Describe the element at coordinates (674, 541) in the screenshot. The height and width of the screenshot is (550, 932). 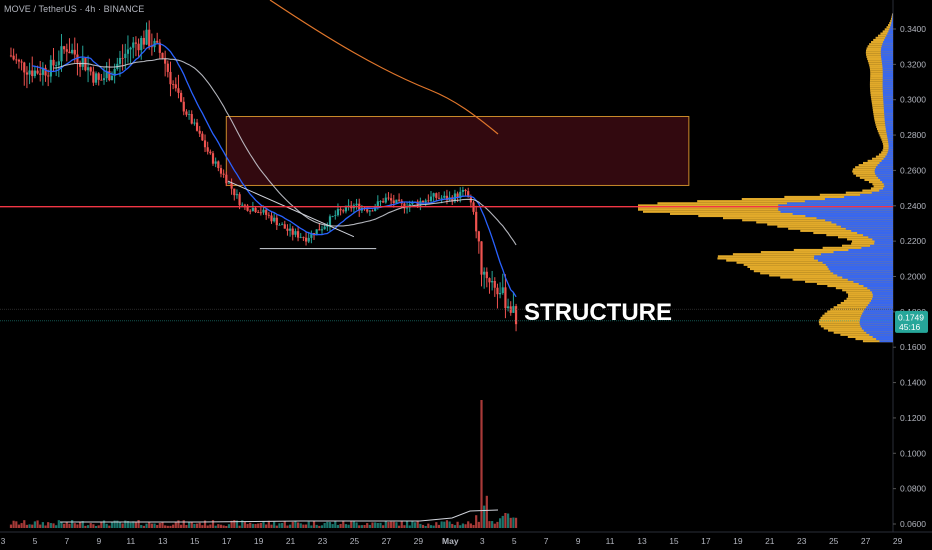
I see `time-tick-label: 15` at that location.